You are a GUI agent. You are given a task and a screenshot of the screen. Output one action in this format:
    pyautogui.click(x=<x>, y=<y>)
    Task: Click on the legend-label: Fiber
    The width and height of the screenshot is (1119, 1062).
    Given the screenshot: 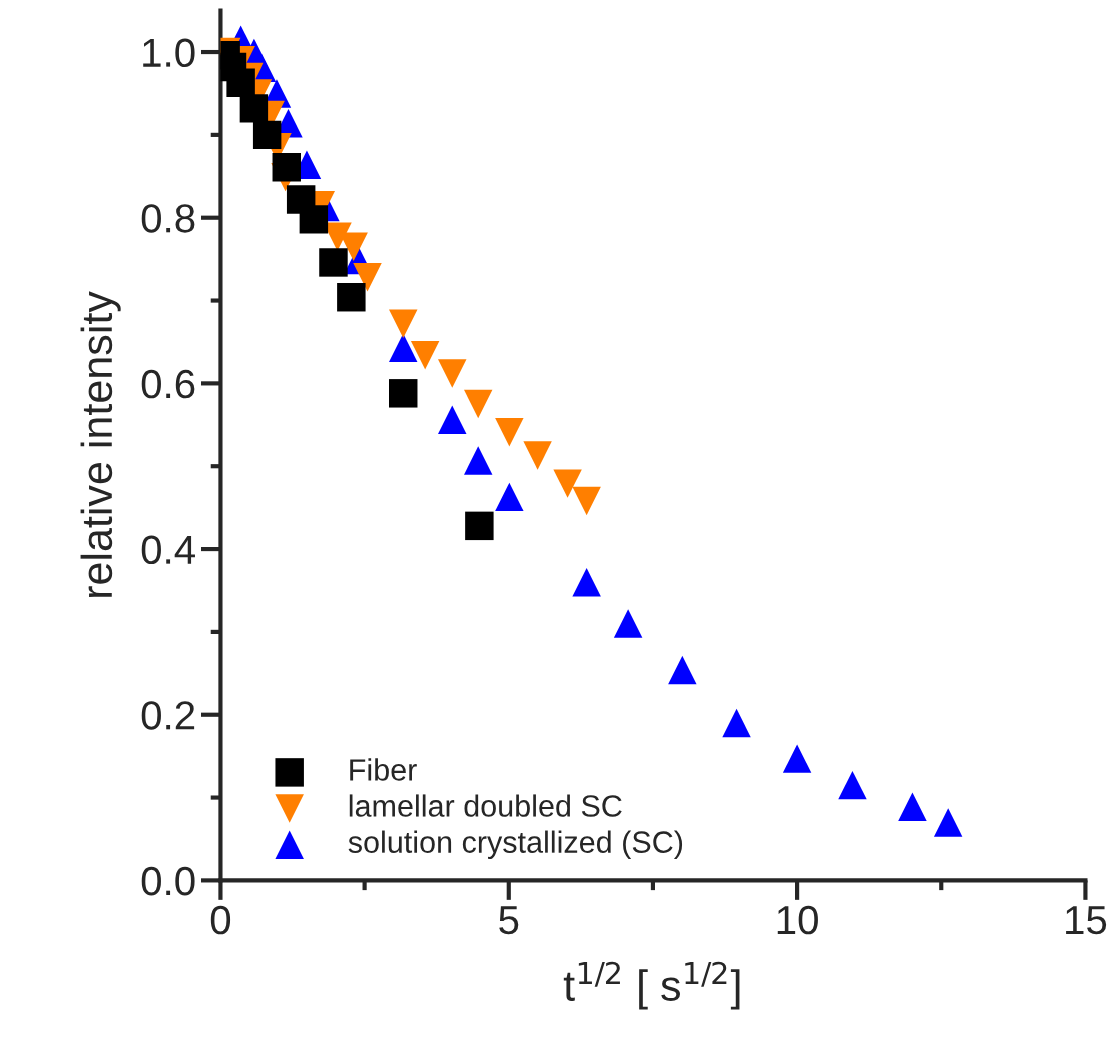 What is the action you would take?
    pyautogui.click(x=383, y=769)
    